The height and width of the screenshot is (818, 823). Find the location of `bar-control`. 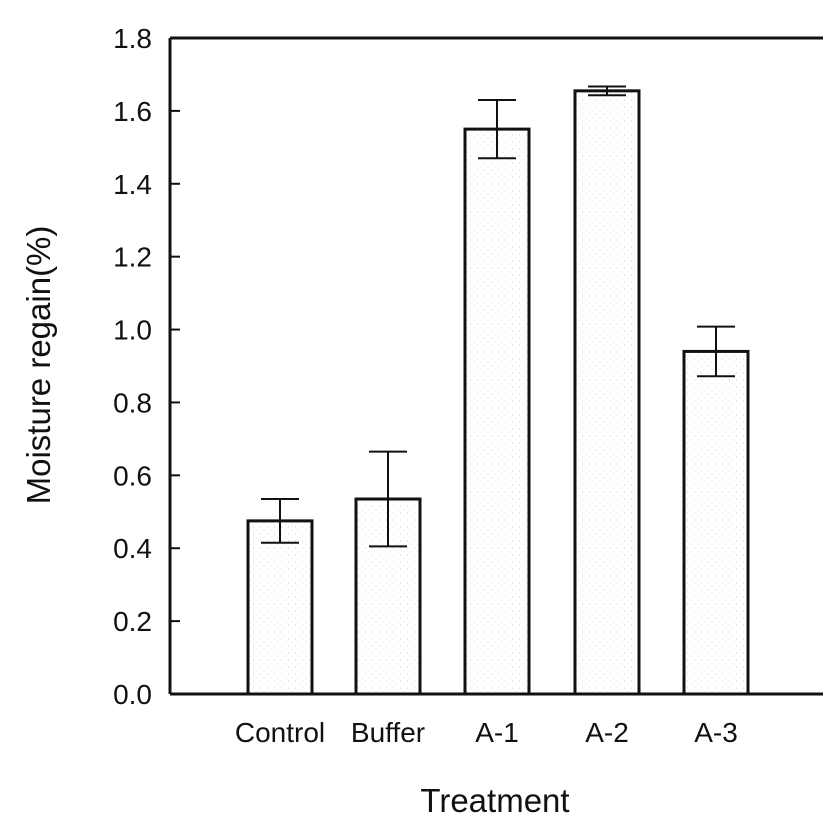

bar-control is located at coordinates (280, 607).